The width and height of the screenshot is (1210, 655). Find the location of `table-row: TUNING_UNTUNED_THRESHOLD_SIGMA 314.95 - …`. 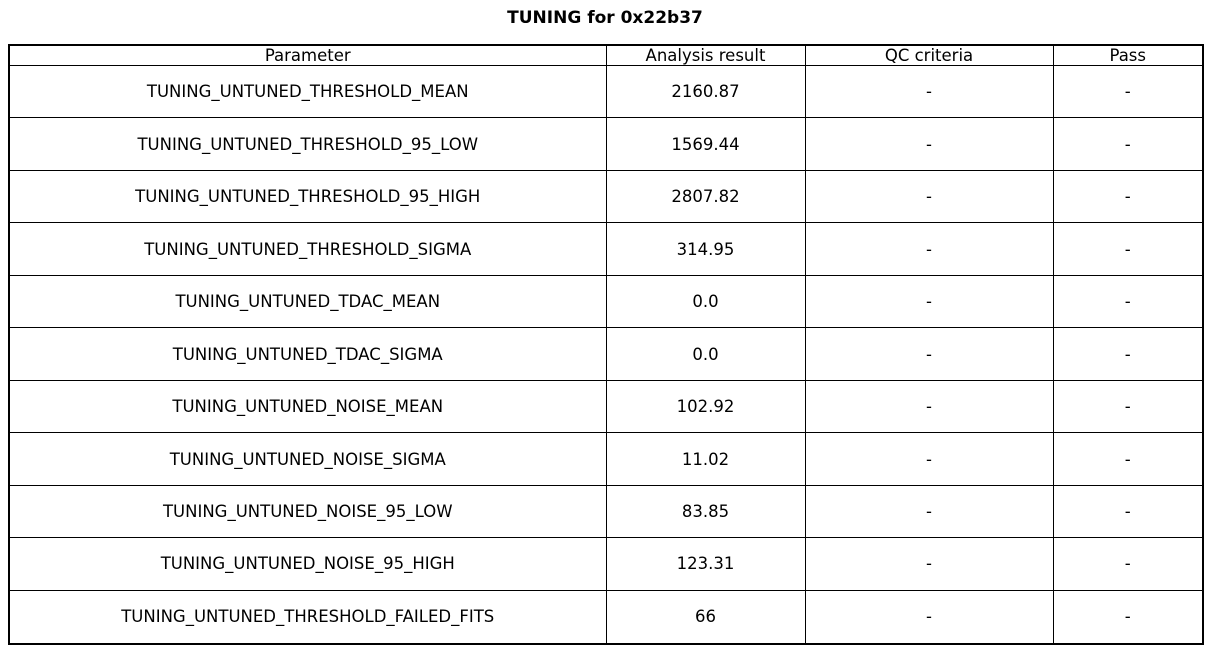

table-row: TUNING_UNTUNED_THRESHOLD_SIGMA 314.95 - … is located at coordinates (606, 249).